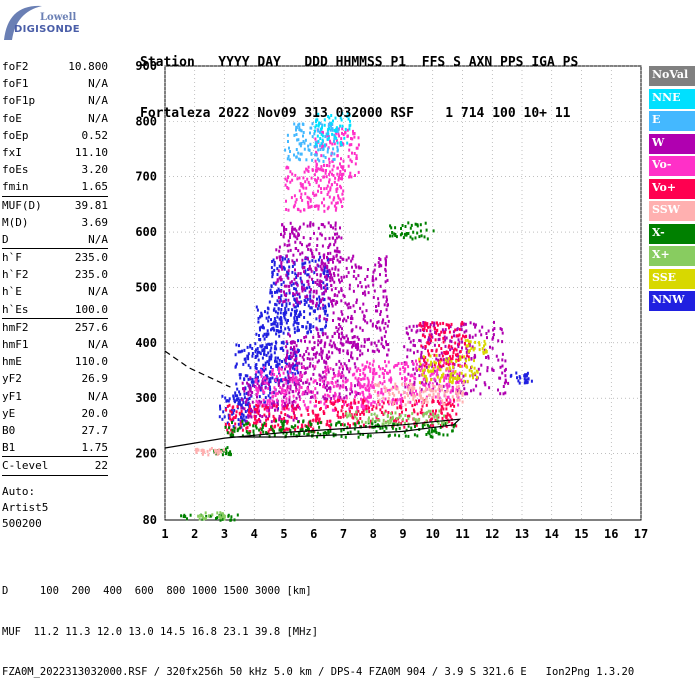  Describe the element at coordinates (15, 275) in the screenshot. I see `param-label: h`F2` at that location.